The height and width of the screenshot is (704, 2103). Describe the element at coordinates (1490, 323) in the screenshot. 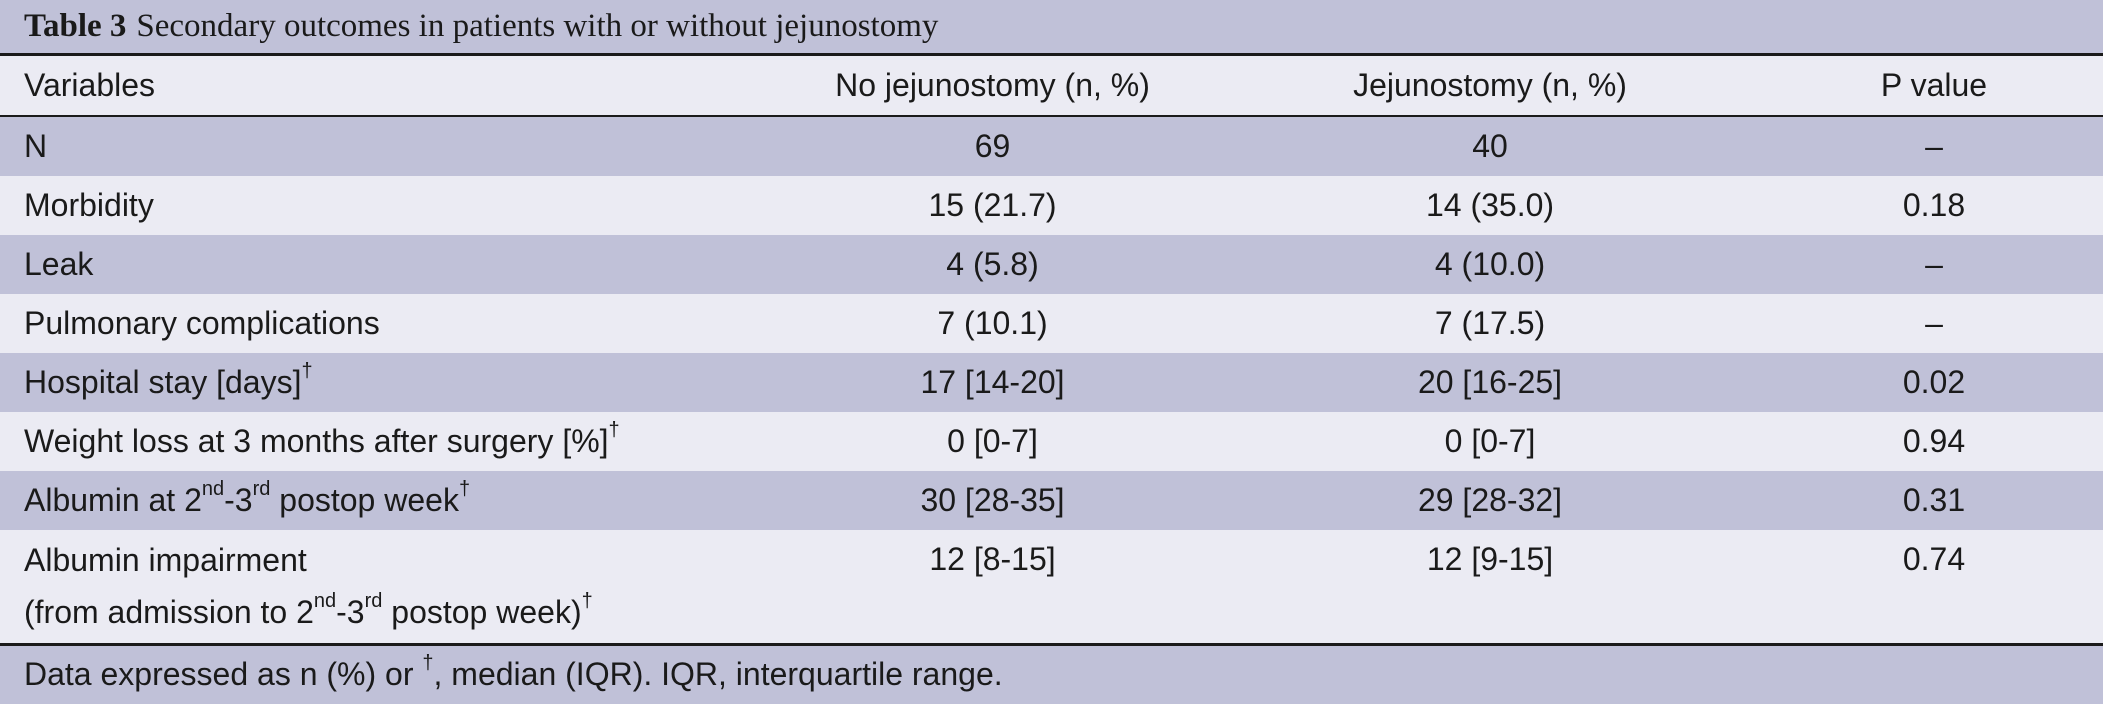

I see `row-jejunostomy: 7 (17.5)` at that location.